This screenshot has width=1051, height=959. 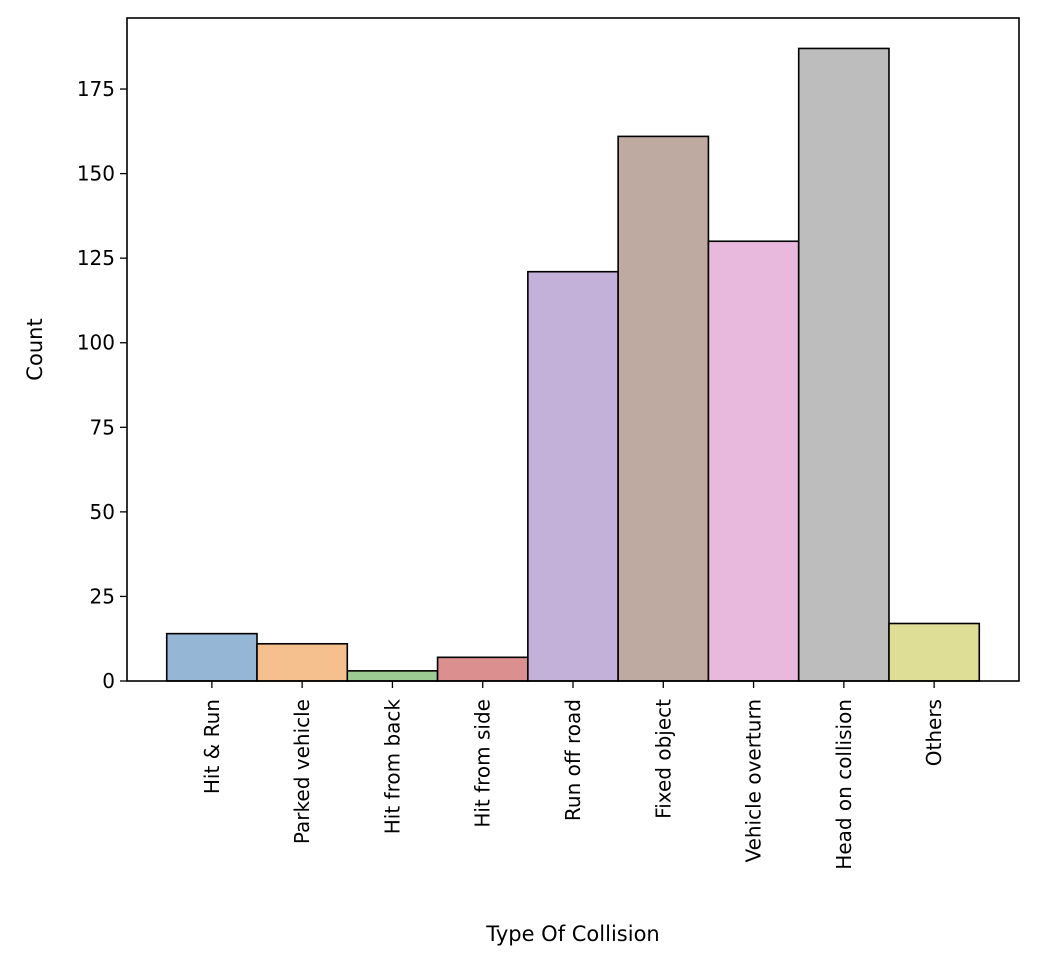 What do you see at coordinates (102, 427) in the screenshot?
I see `y-tick-label: 75` at bounding box center [102, 427].